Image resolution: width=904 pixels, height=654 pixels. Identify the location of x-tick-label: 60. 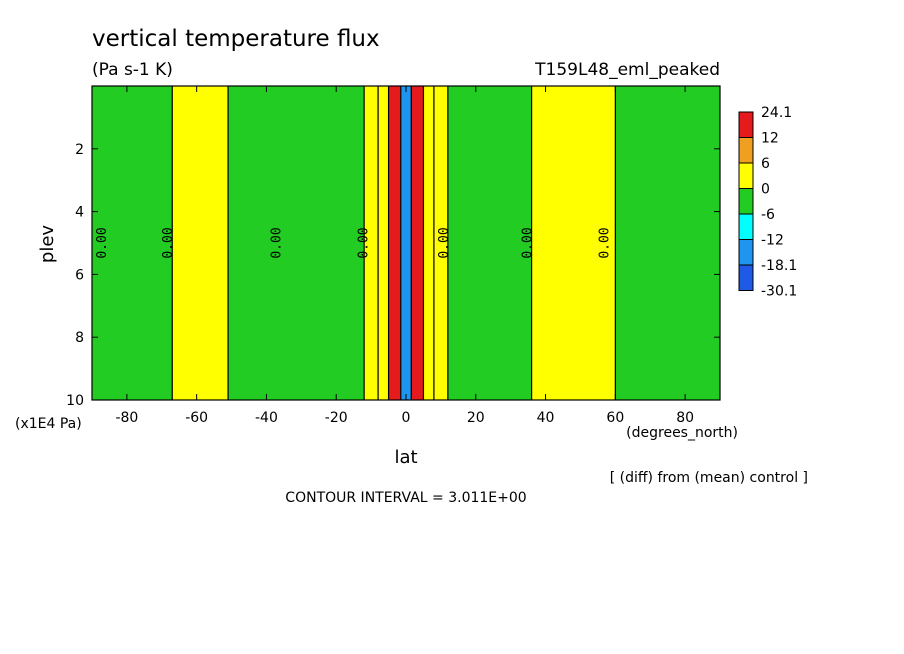
(615, 418).